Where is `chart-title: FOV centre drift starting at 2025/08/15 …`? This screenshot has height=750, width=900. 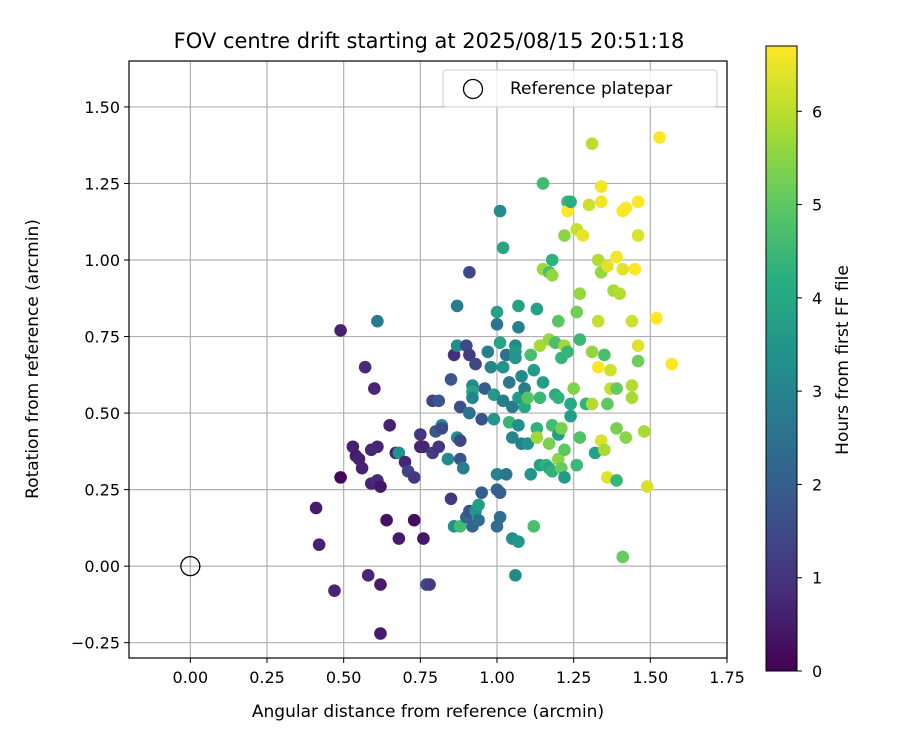 chart-title: FOV centre drift starting at 2025/08/15 … is located at coordinates (429, 41).